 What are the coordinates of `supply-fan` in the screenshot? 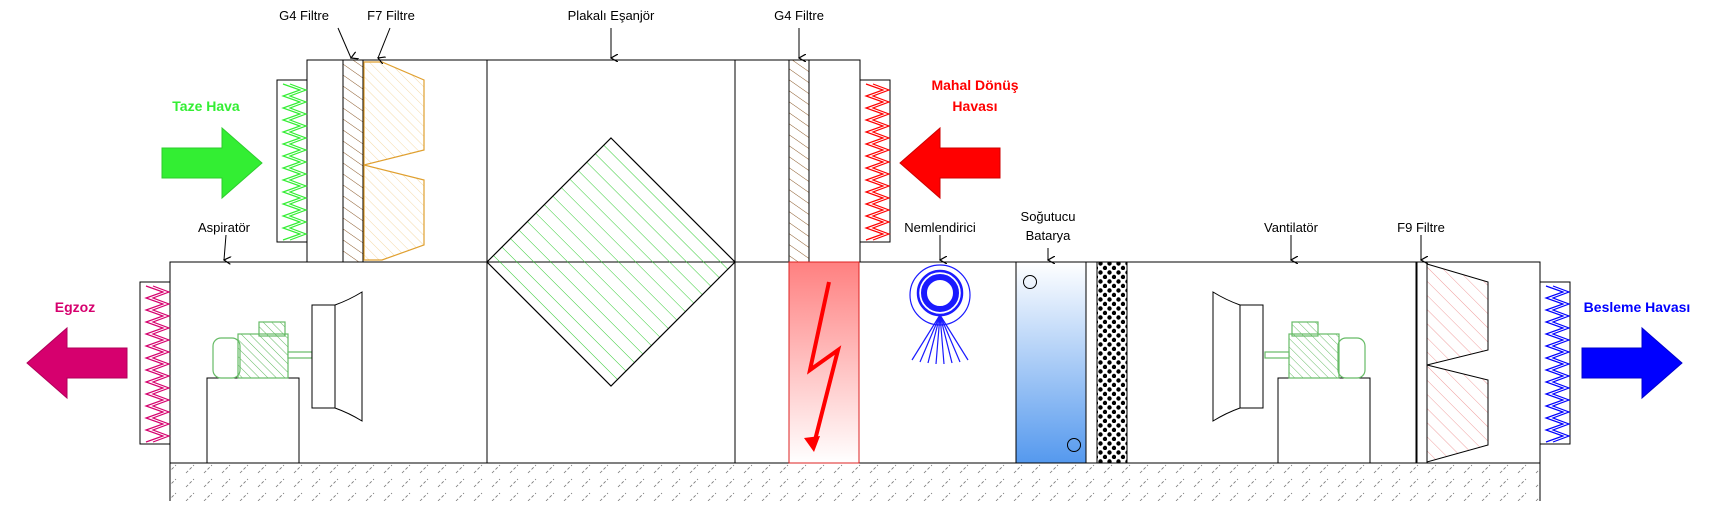 It's located at (1291, 377).